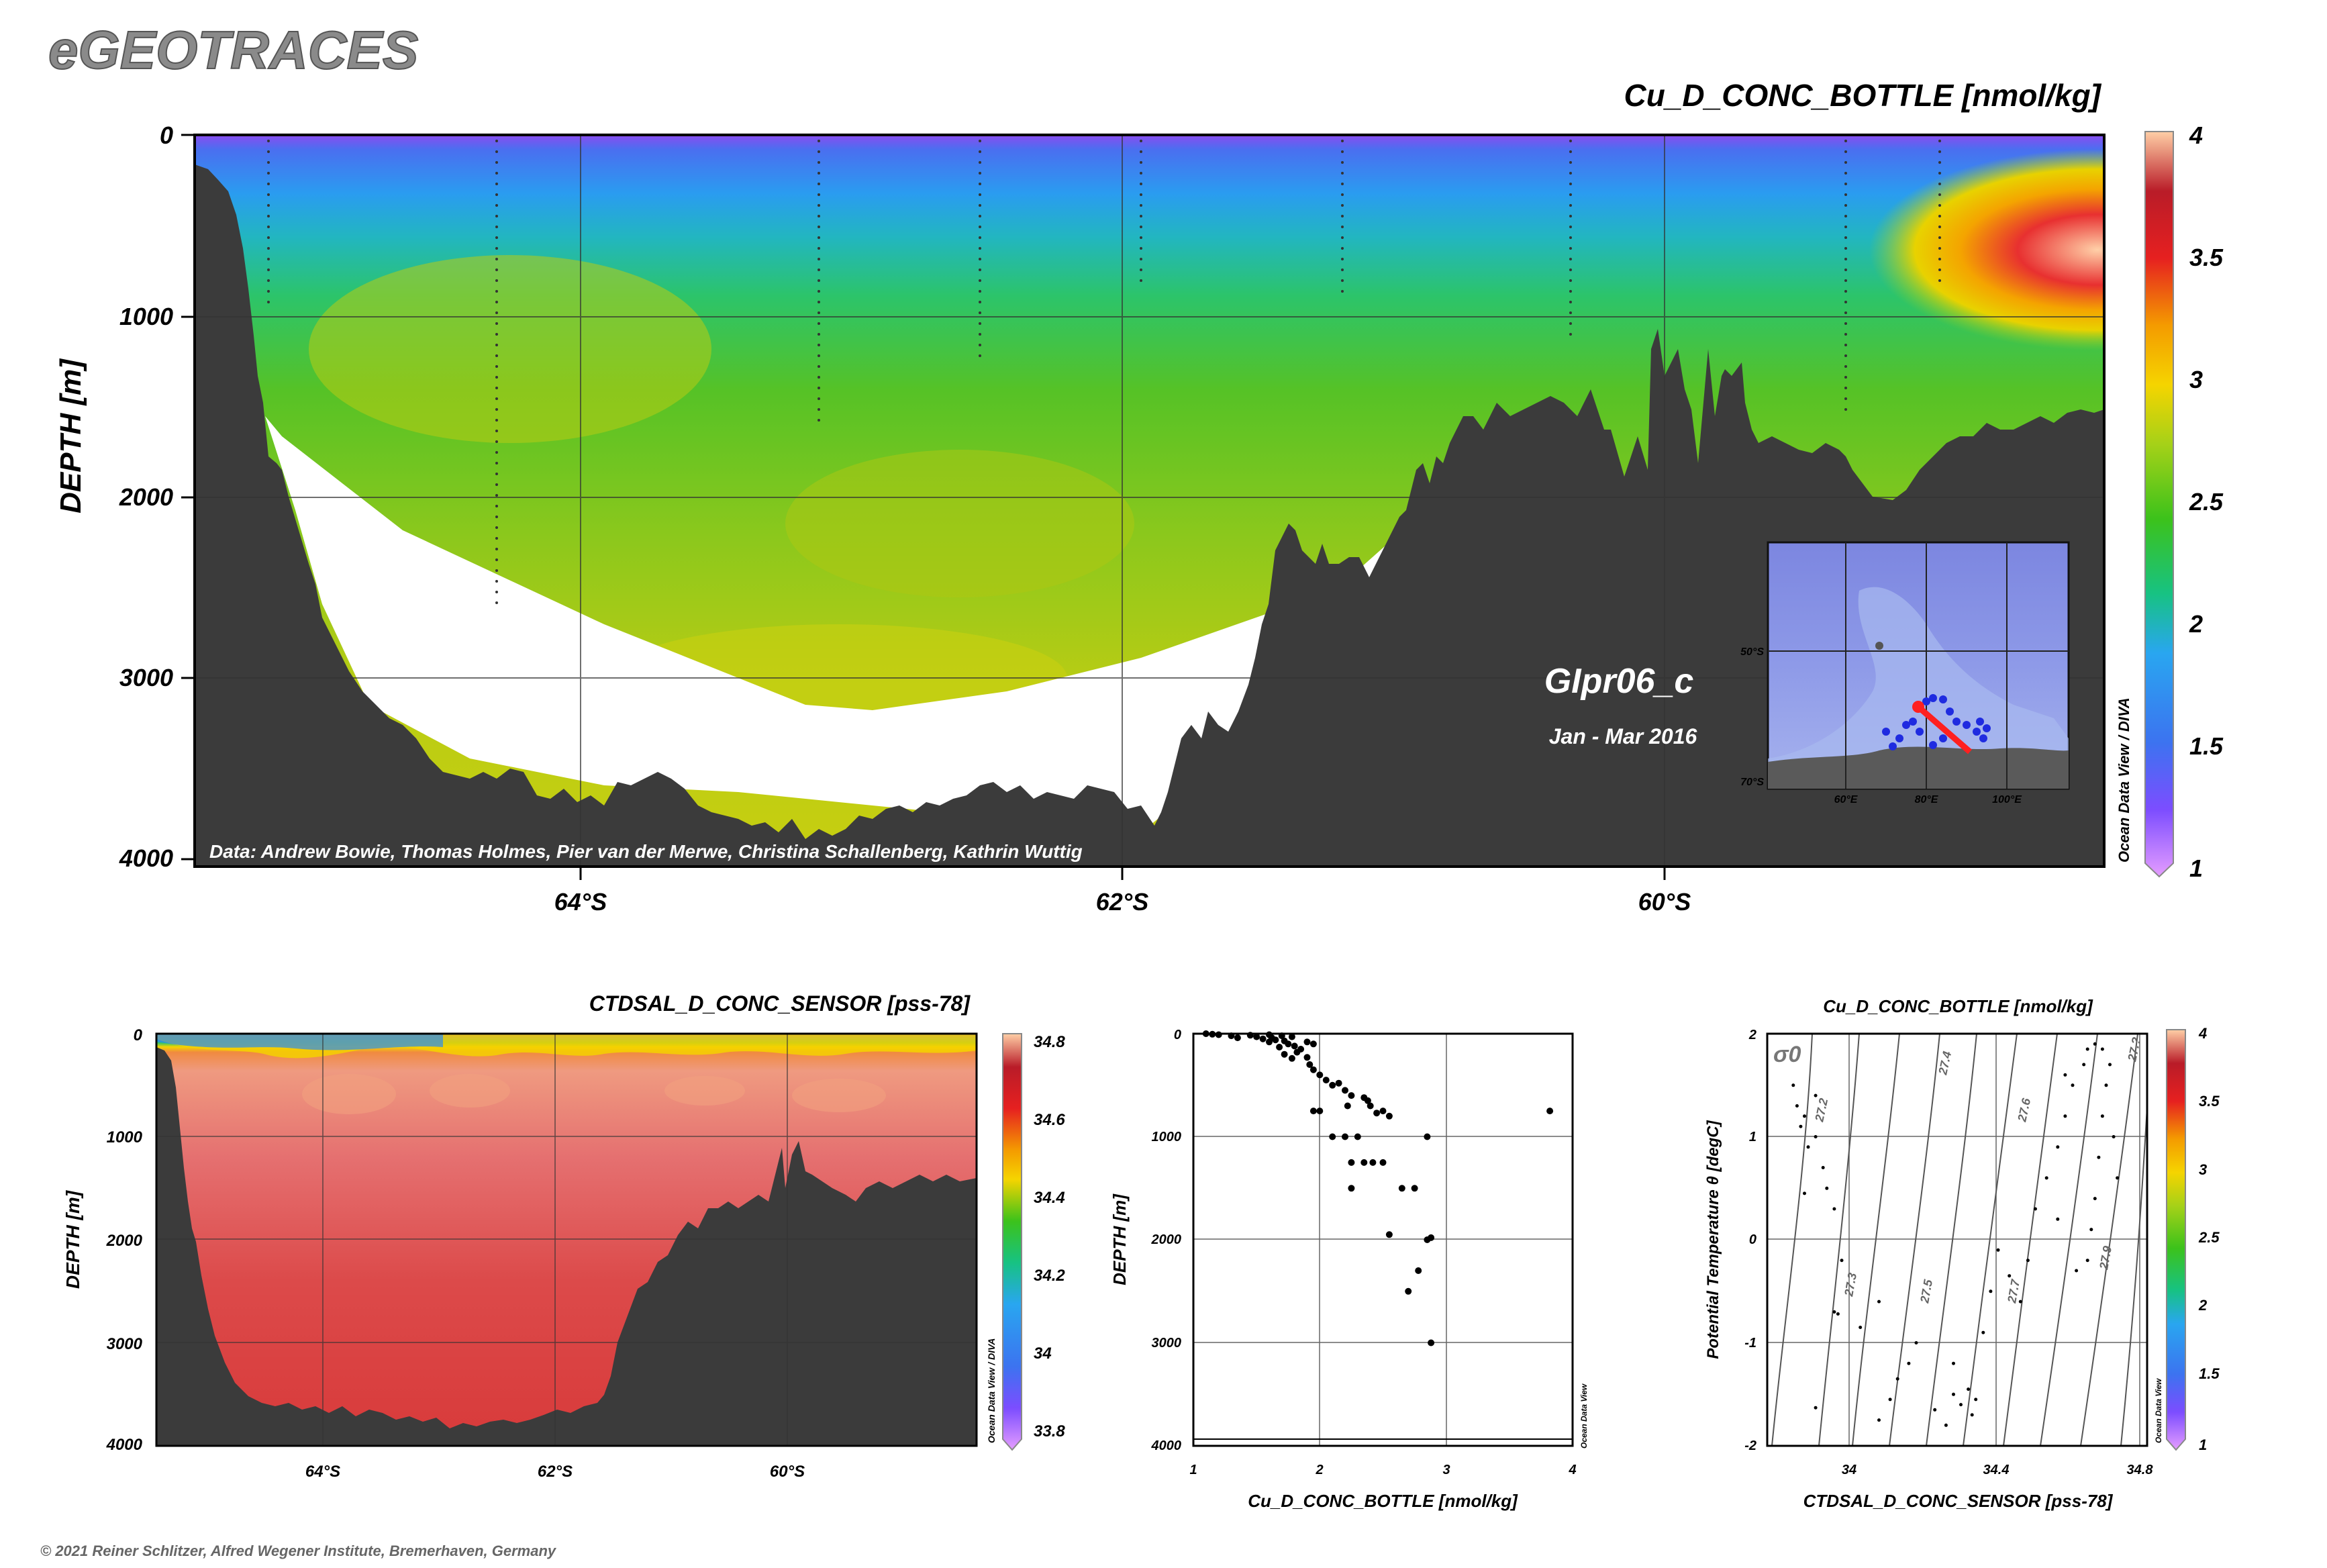  I want to click on sal-ytick: 0, so click(138, 1035).